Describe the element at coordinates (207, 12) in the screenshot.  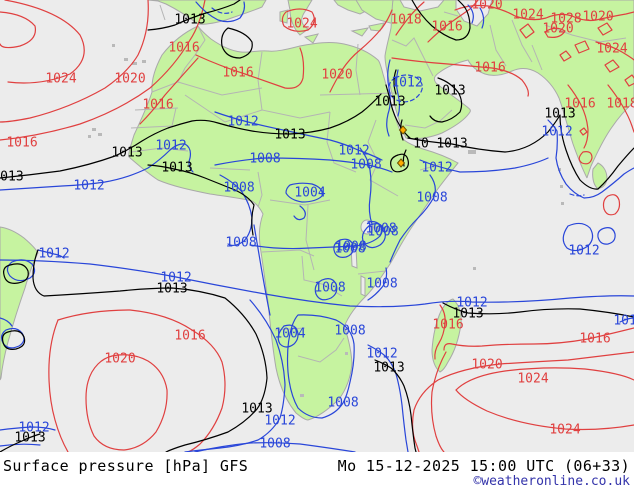
I see `landmass-iberia` at that location.